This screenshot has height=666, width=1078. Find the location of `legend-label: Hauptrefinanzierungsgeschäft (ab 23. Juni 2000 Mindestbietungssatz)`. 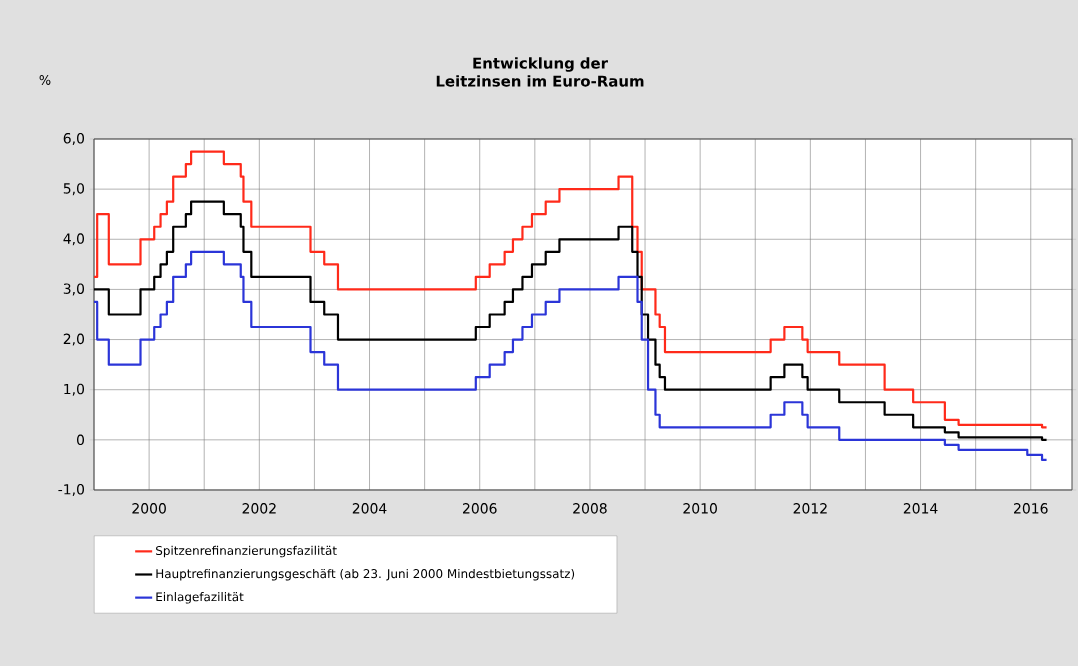

legend-label: Hauptrefinanzierungsgeschäft (ab 23. Juni 2000 Mindestbietungssatz) is located at coordinates (365, 574).